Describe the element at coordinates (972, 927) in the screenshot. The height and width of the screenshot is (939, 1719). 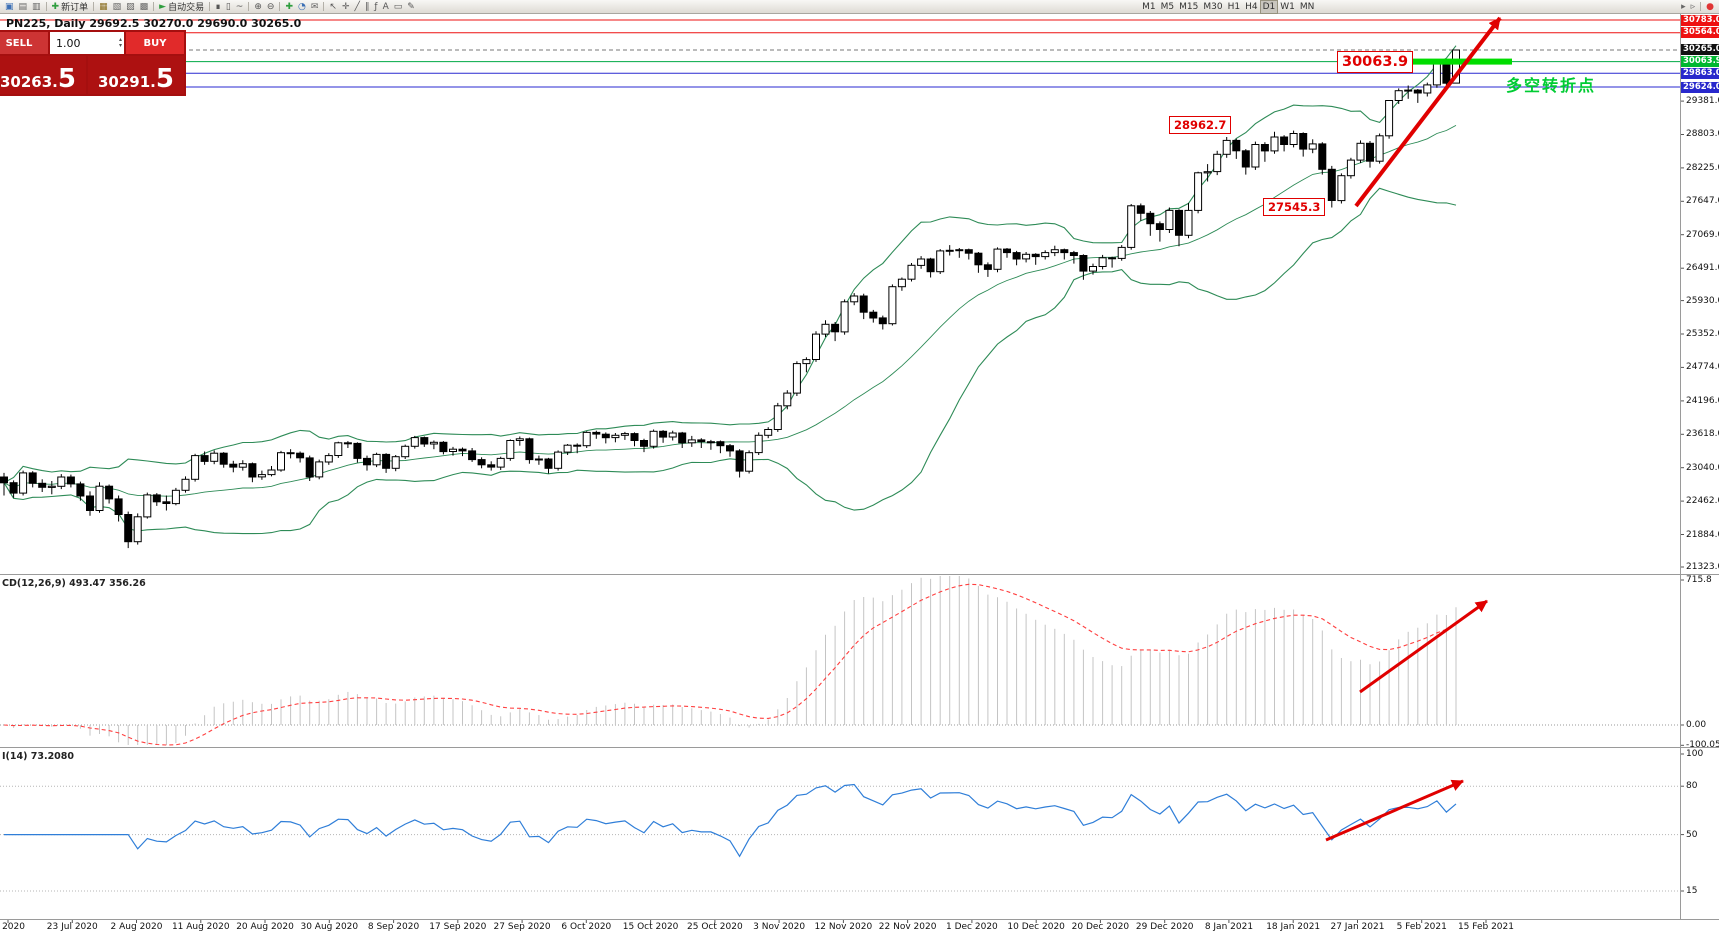
I see `time-axis-label: 1 Dec 2020` at that location.